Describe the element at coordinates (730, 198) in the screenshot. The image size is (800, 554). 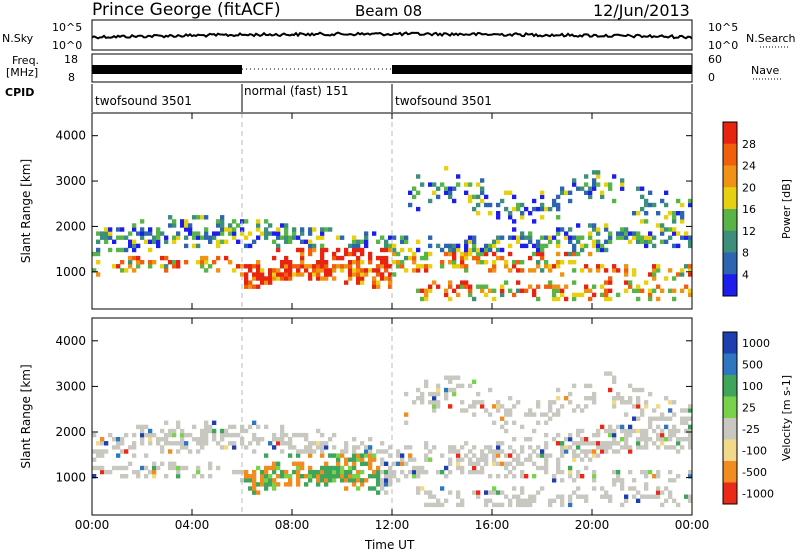
I see `power-colorbar-swatch` at that location.